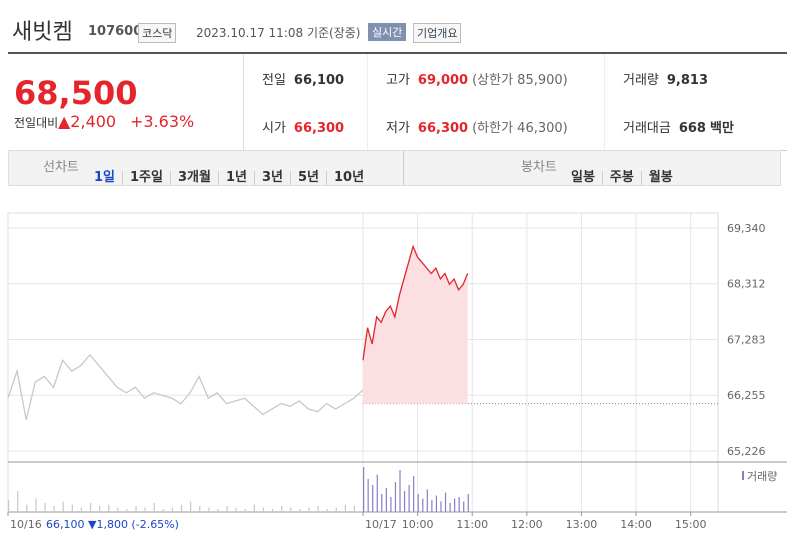 The width and height of the screenshot is (787, 540). I want to click on tab: 10년, so click(349, 177).